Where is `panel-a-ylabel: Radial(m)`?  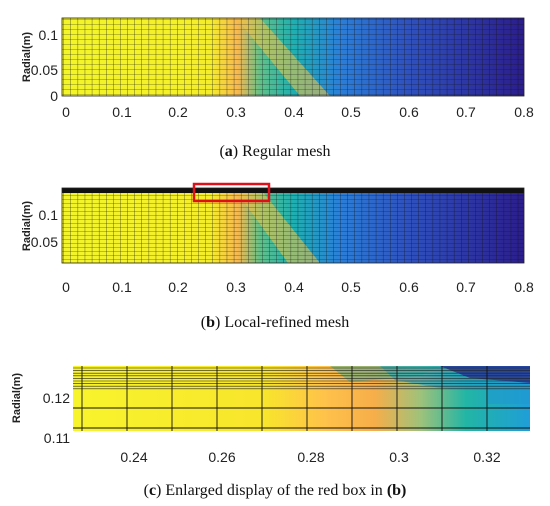 panel-a-ylabel: Radial(m) is located at coordinates (27, 57).